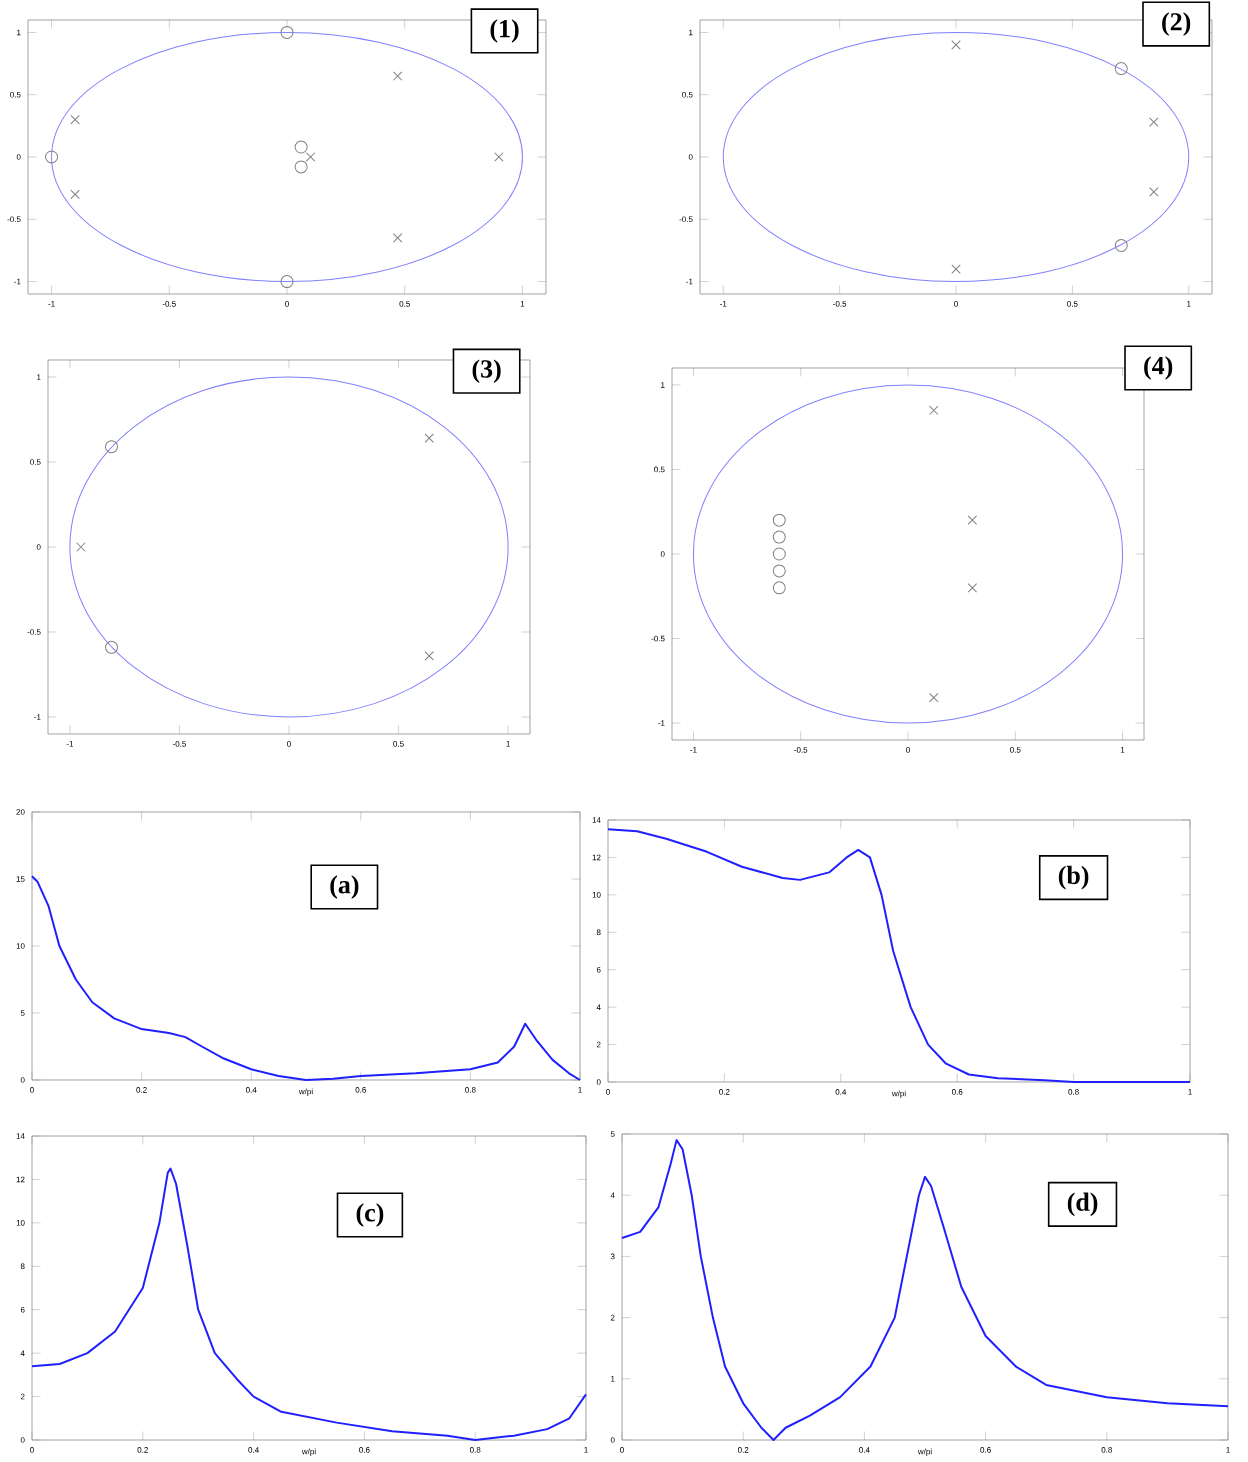  I want to click on annotation: (b), so click(1073, 877).